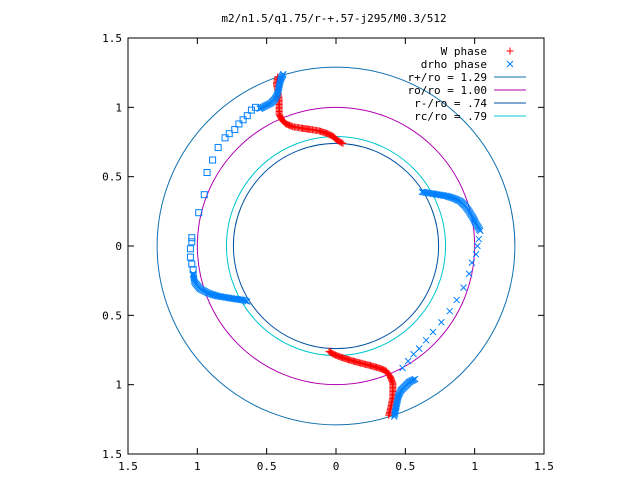 This screenshot has height=480, width=640. What do you see at coordinates (454, 64) in the screenshot?
I see `legend-label: drho phase` at bounding box center [454, 64].